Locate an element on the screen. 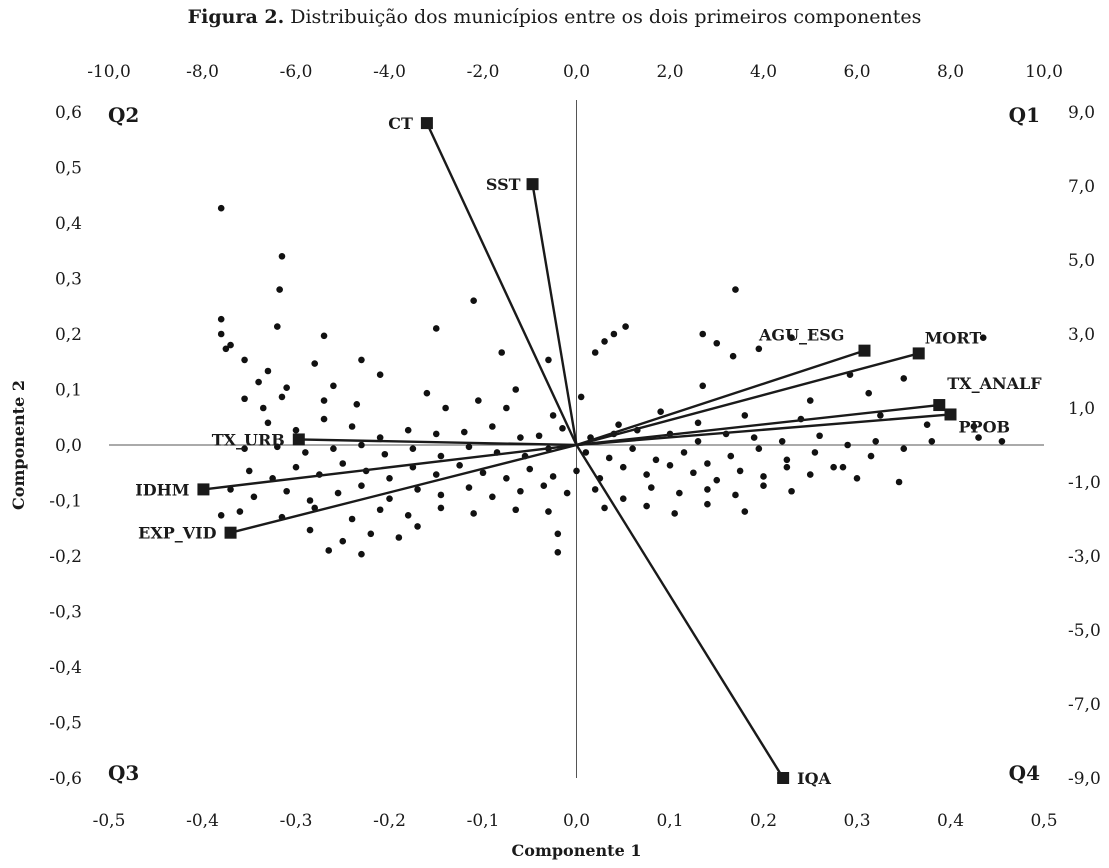  loading-marker-sst is located at coordinates (532, 184).